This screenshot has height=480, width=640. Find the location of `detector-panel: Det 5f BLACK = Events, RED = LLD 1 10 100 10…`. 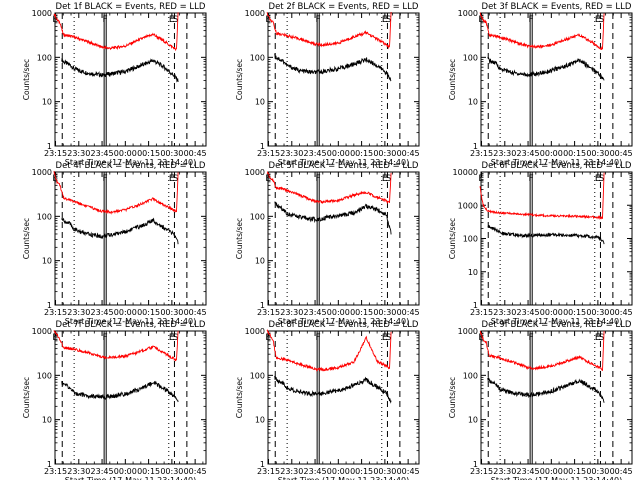

detector-panel: Det 5f BLACK = Events, RED = LLD 1 10 100 10… is located at coordinates (327, 243).